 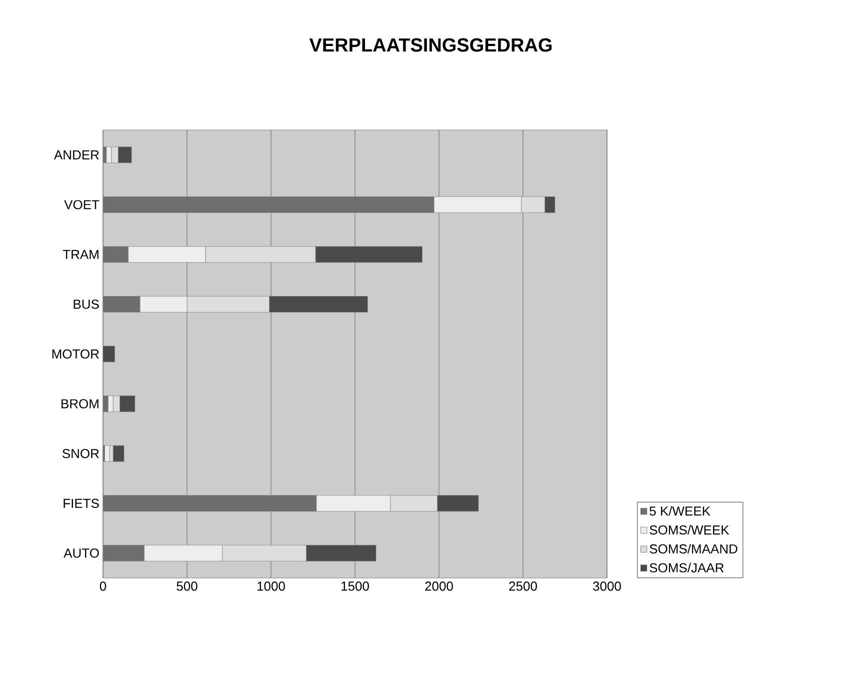 What do you see at coordinates (80, 254) in the screenshot?
I see `y-tick-label: TRAM` at bounding box center [80, 254].